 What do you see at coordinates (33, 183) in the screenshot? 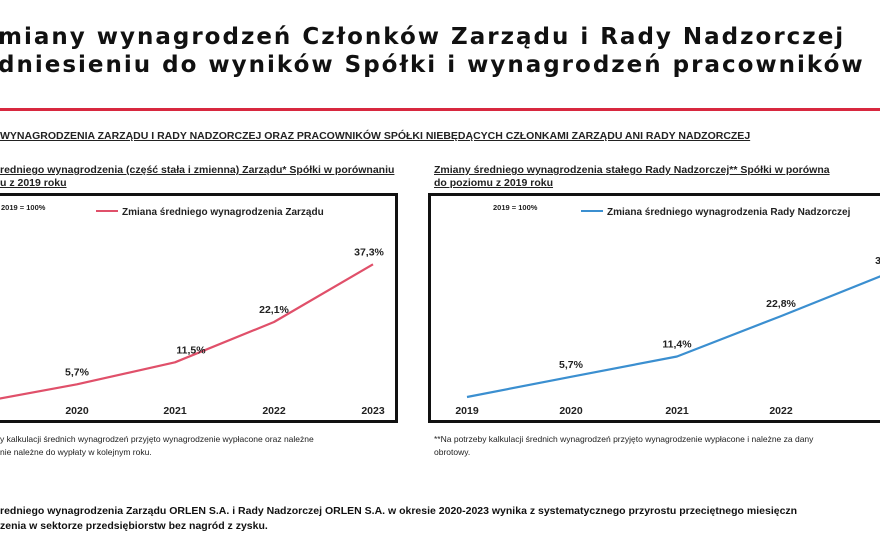
I see `left-chart-subtitle-line2: u z 2019 roku` at bounding box center [33, 183].